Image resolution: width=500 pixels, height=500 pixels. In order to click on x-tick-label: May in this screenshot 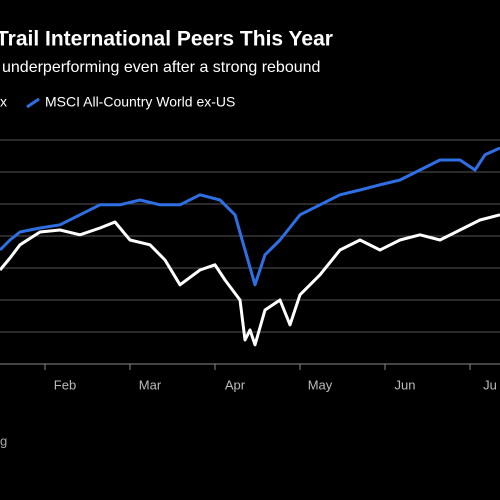, I will do `click(320, 384)`.